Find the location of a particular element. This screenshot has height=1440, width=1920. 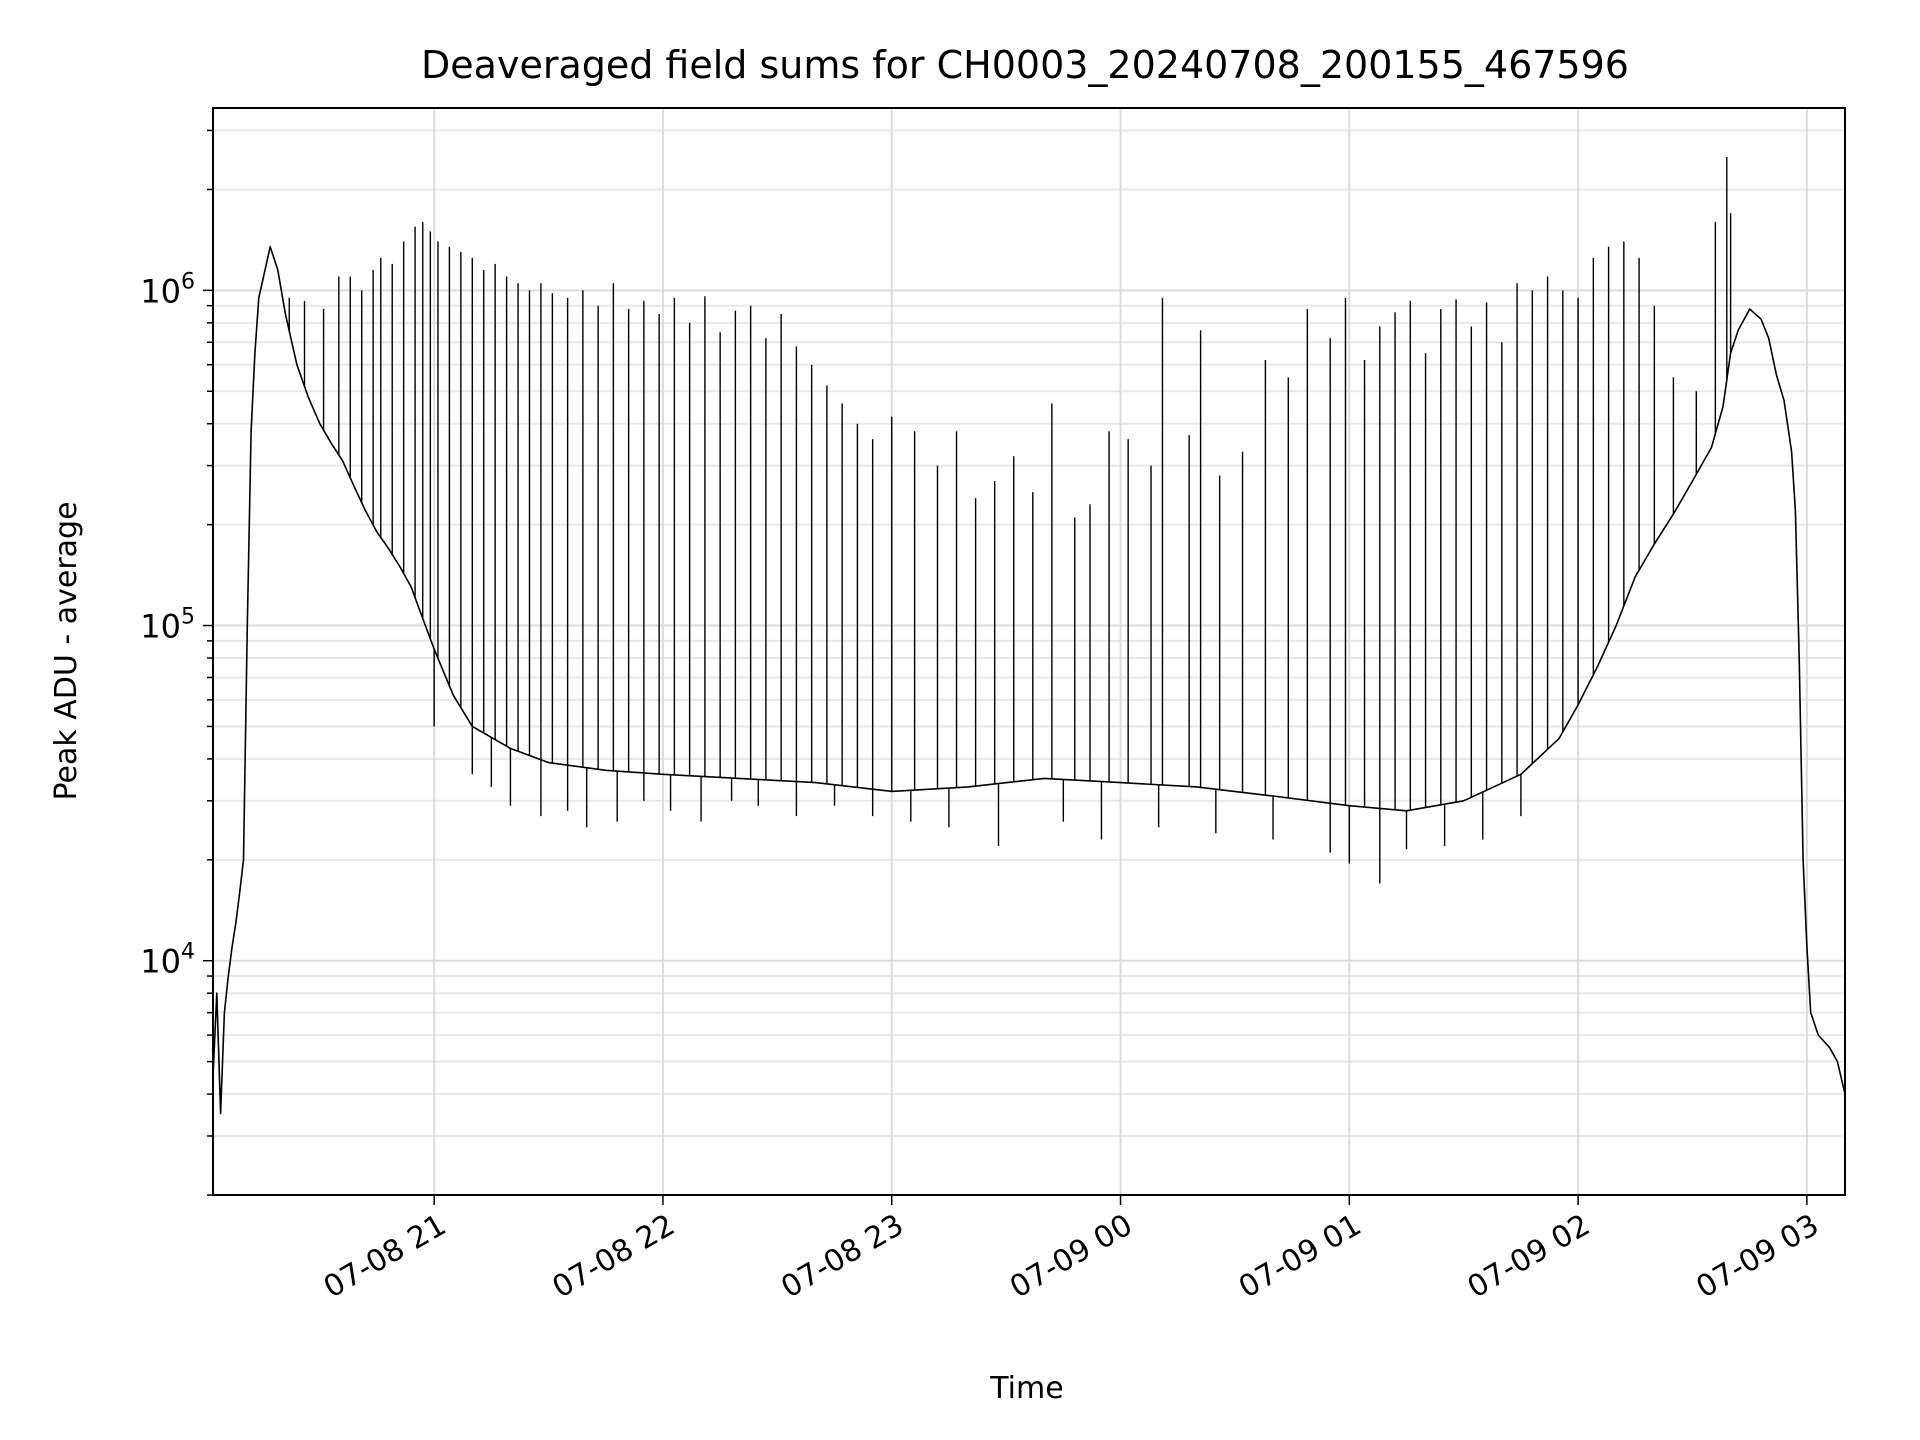

y-axis-label: Peak ADU - average is located at coordinates (66, 650).